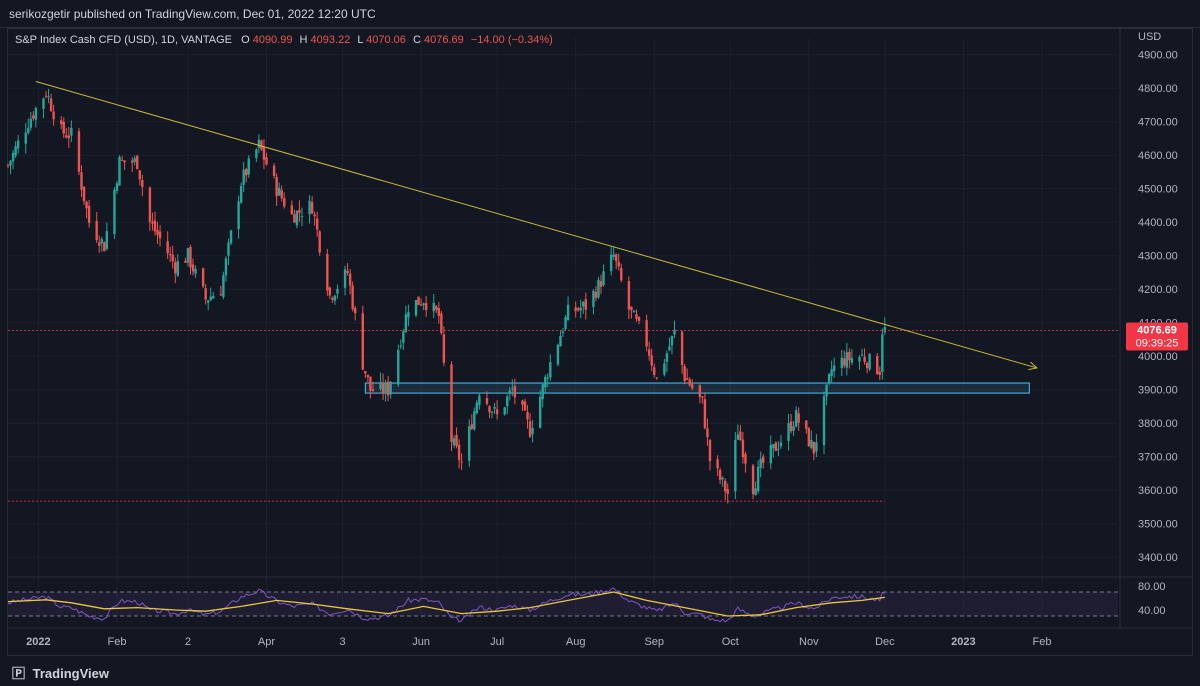 Image resolution: width=1200 pixels, height=686 pixels. I want to click on tradingview-logo-icon: 🄿, so click(19, 673).